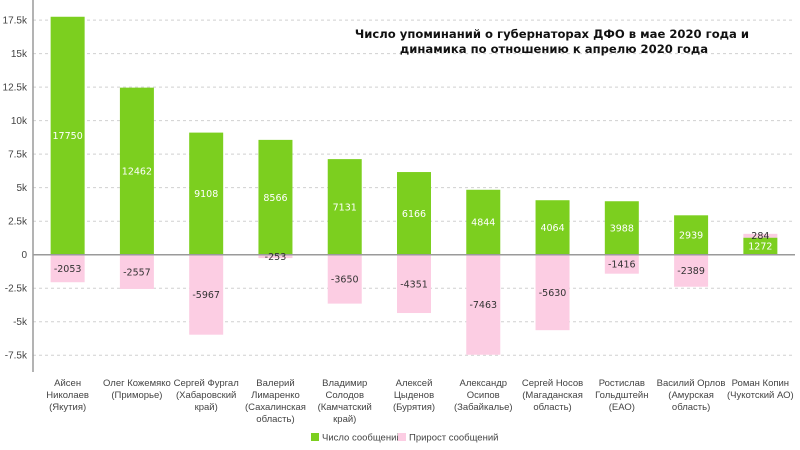  What do you see at coordinates (275, 383) in the screenshot?
I see `x-category-label-line: Валерий` at bounding box center [275, 383].